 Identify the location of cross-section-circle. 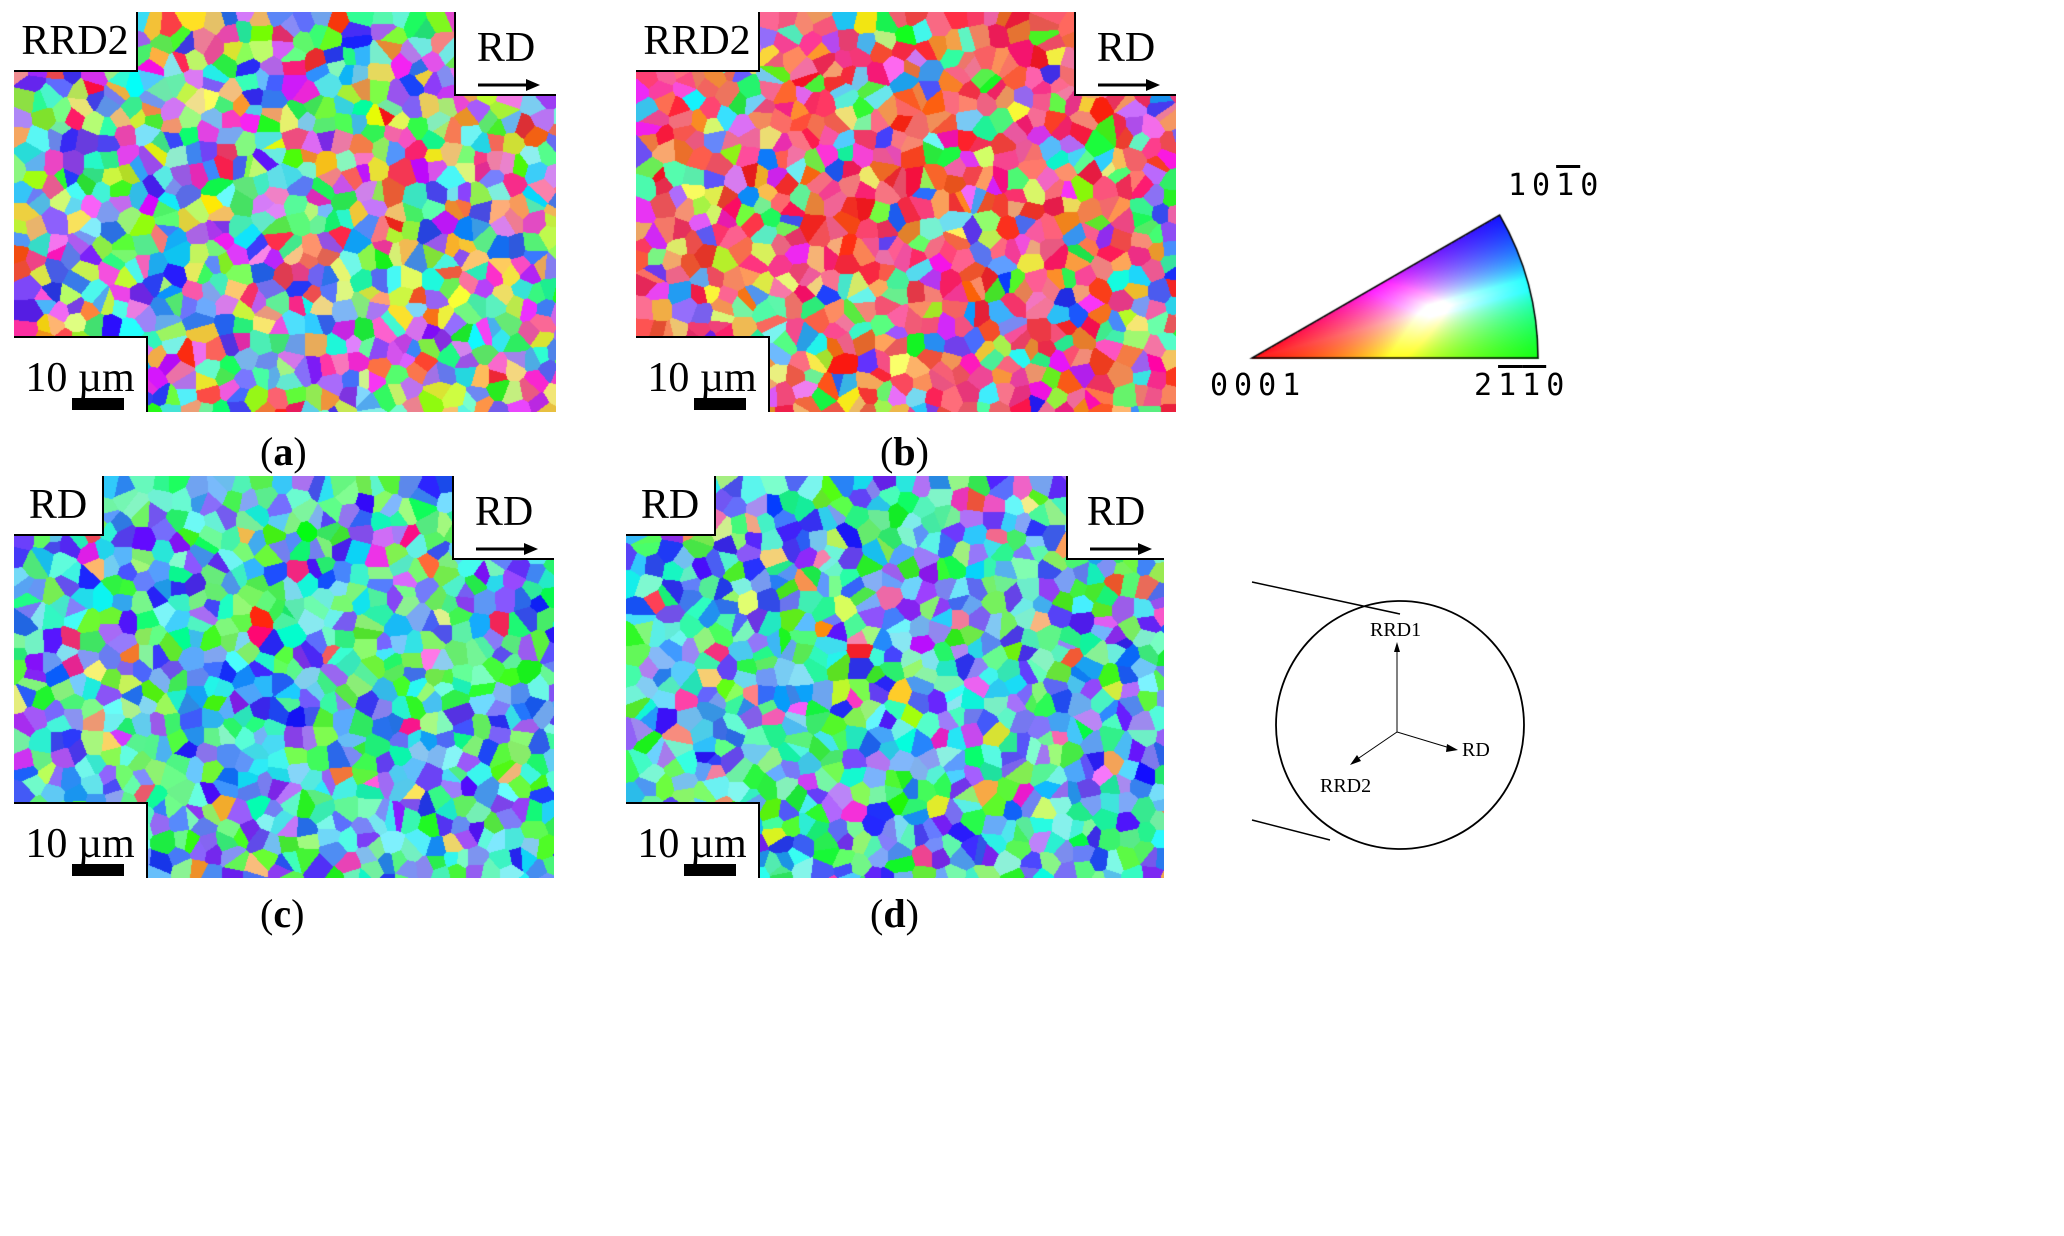
(1400, 725).